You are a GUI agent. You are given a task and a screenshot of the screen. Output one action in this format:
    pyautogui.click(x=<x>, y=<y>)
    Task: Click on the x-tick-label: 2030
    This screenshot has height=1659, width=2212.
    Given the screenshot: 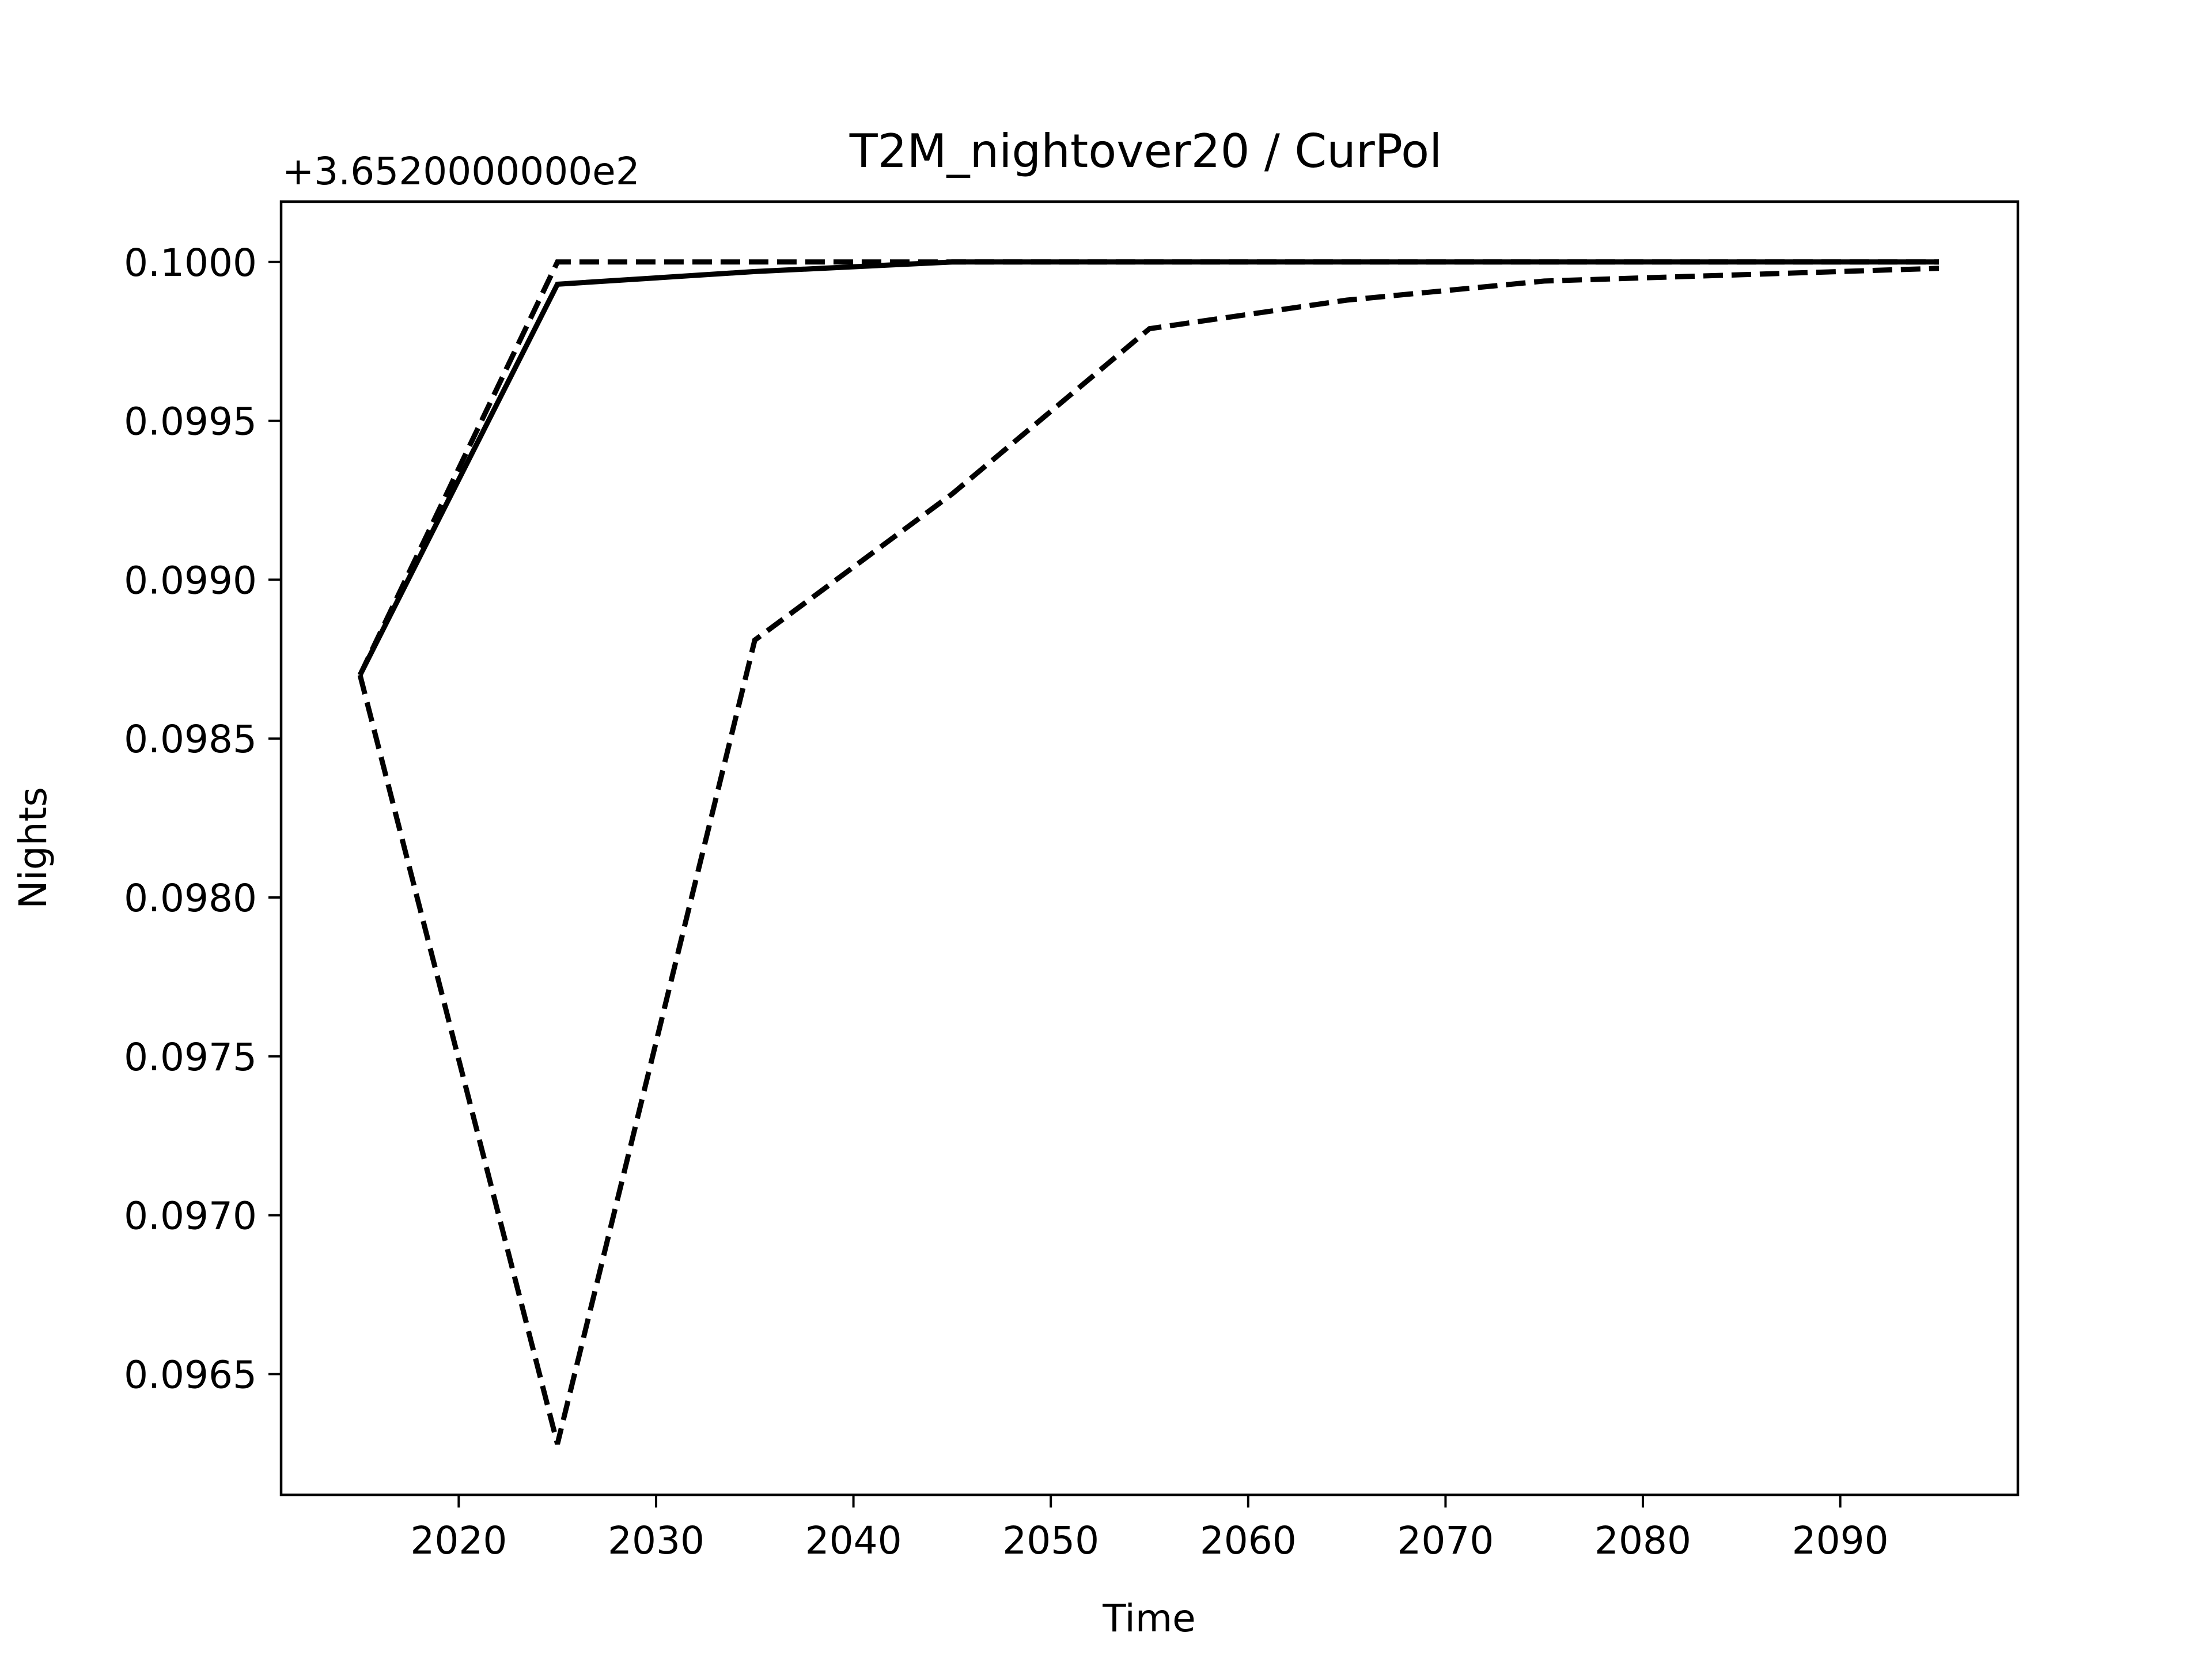 What is the action you would take?
    pyautogui.click(x=656, y=1540)
    